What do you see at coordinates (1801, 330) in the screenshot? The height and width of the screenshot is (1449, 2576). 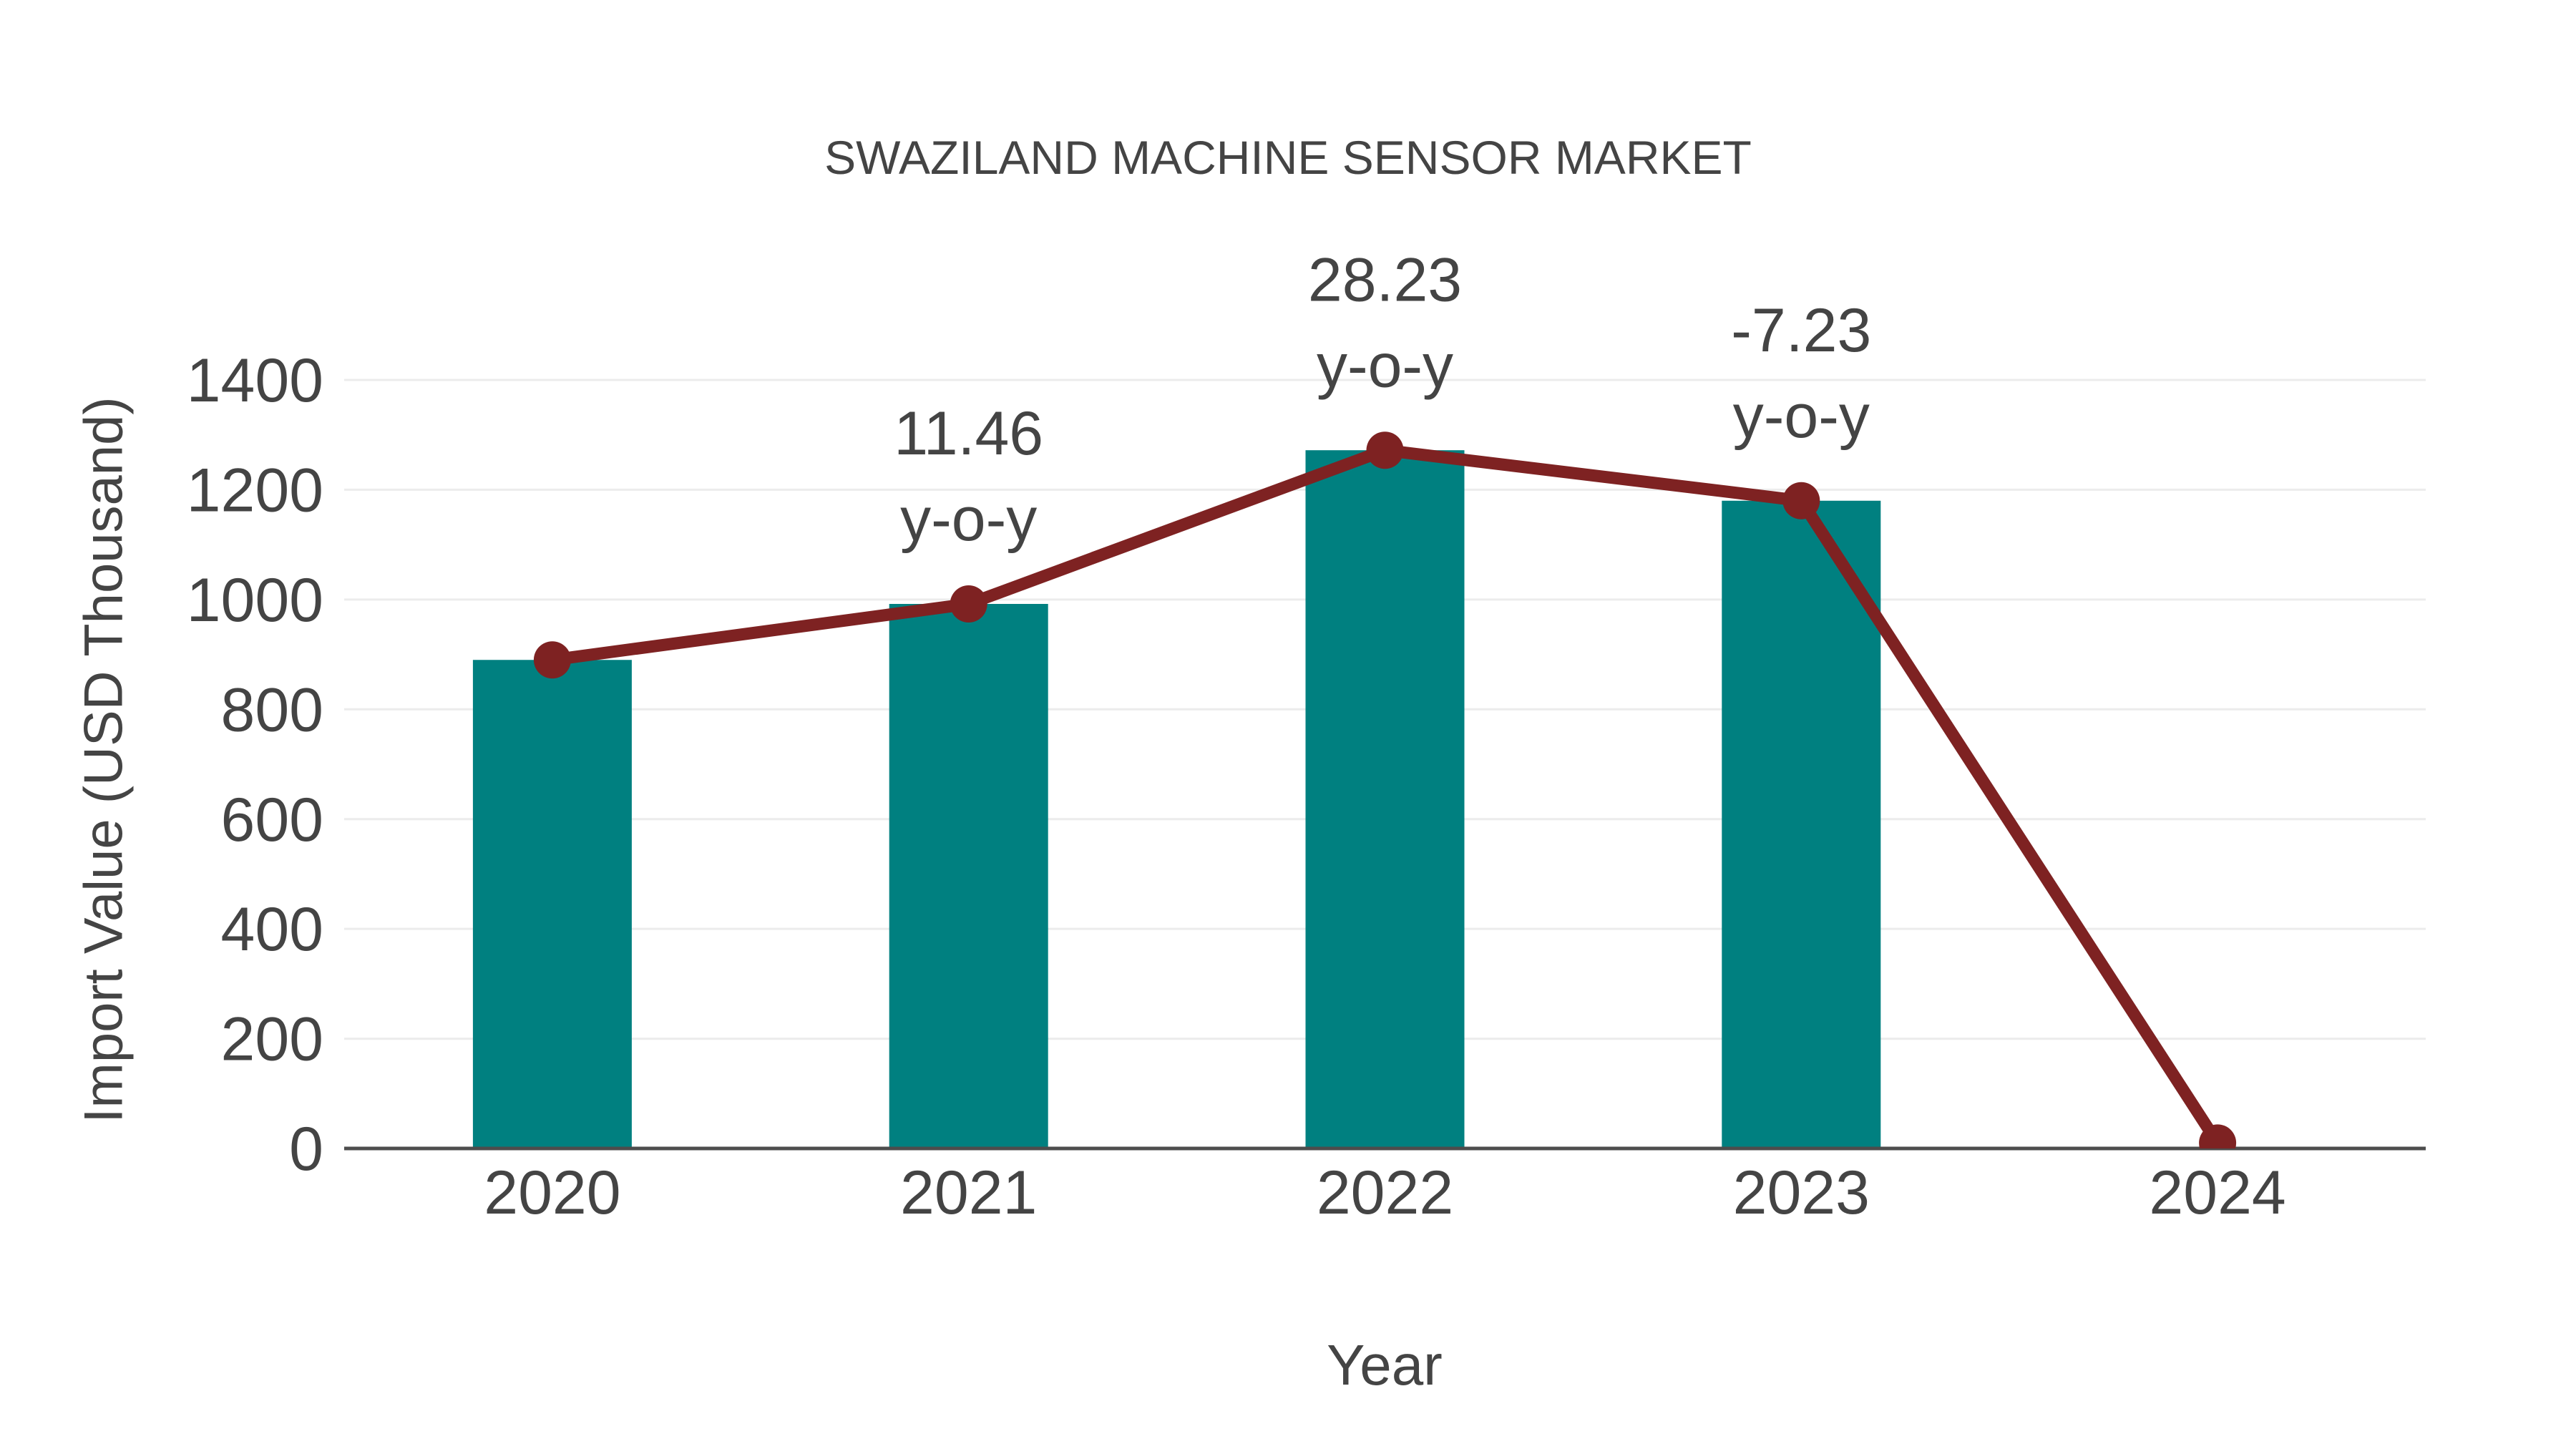 I see `annotation-2023-line1: -7.23` at bounding box center [1801, 330].